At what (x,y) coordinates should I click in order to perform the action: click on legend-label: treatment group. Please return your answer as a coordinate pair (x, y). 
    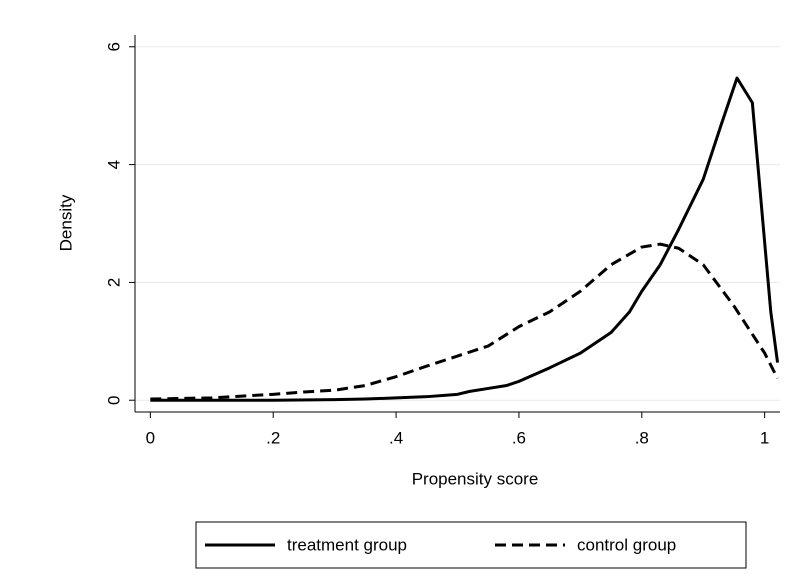
    Looking at the image, I should click on (347, 544).